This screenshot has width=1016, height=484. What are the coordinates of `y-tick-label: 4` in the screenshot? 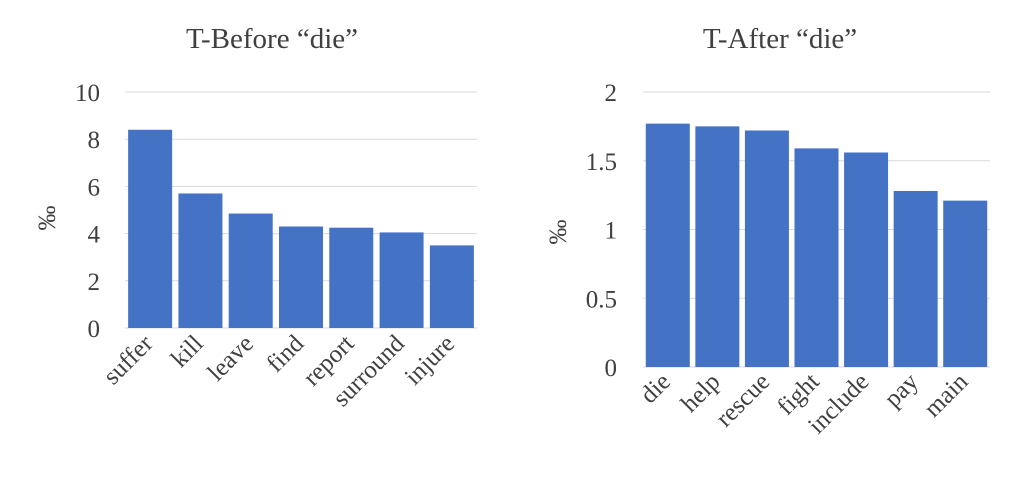 It's located at (94, 235).